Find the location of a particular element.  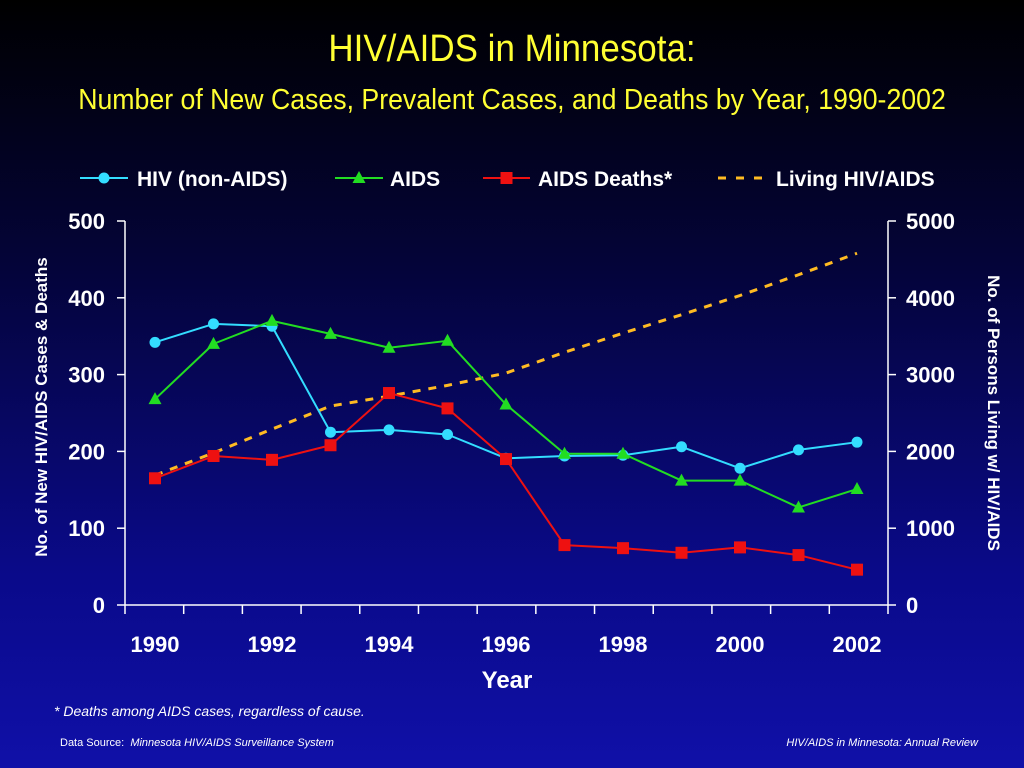

data-source-label: Data Source: is located at coordinates (92, 743).